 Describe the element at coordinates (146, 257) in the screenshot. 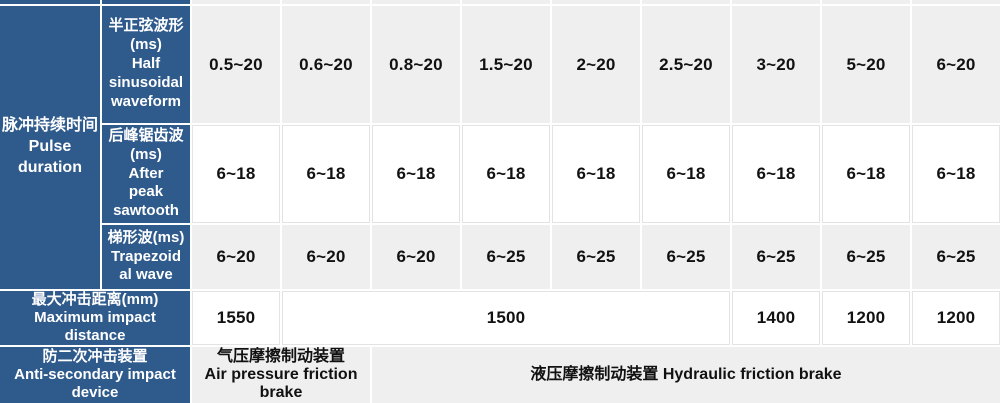

I see `header-trapezoidal-wave: 梯形波(ms) Trapezoid al wave` at that location.